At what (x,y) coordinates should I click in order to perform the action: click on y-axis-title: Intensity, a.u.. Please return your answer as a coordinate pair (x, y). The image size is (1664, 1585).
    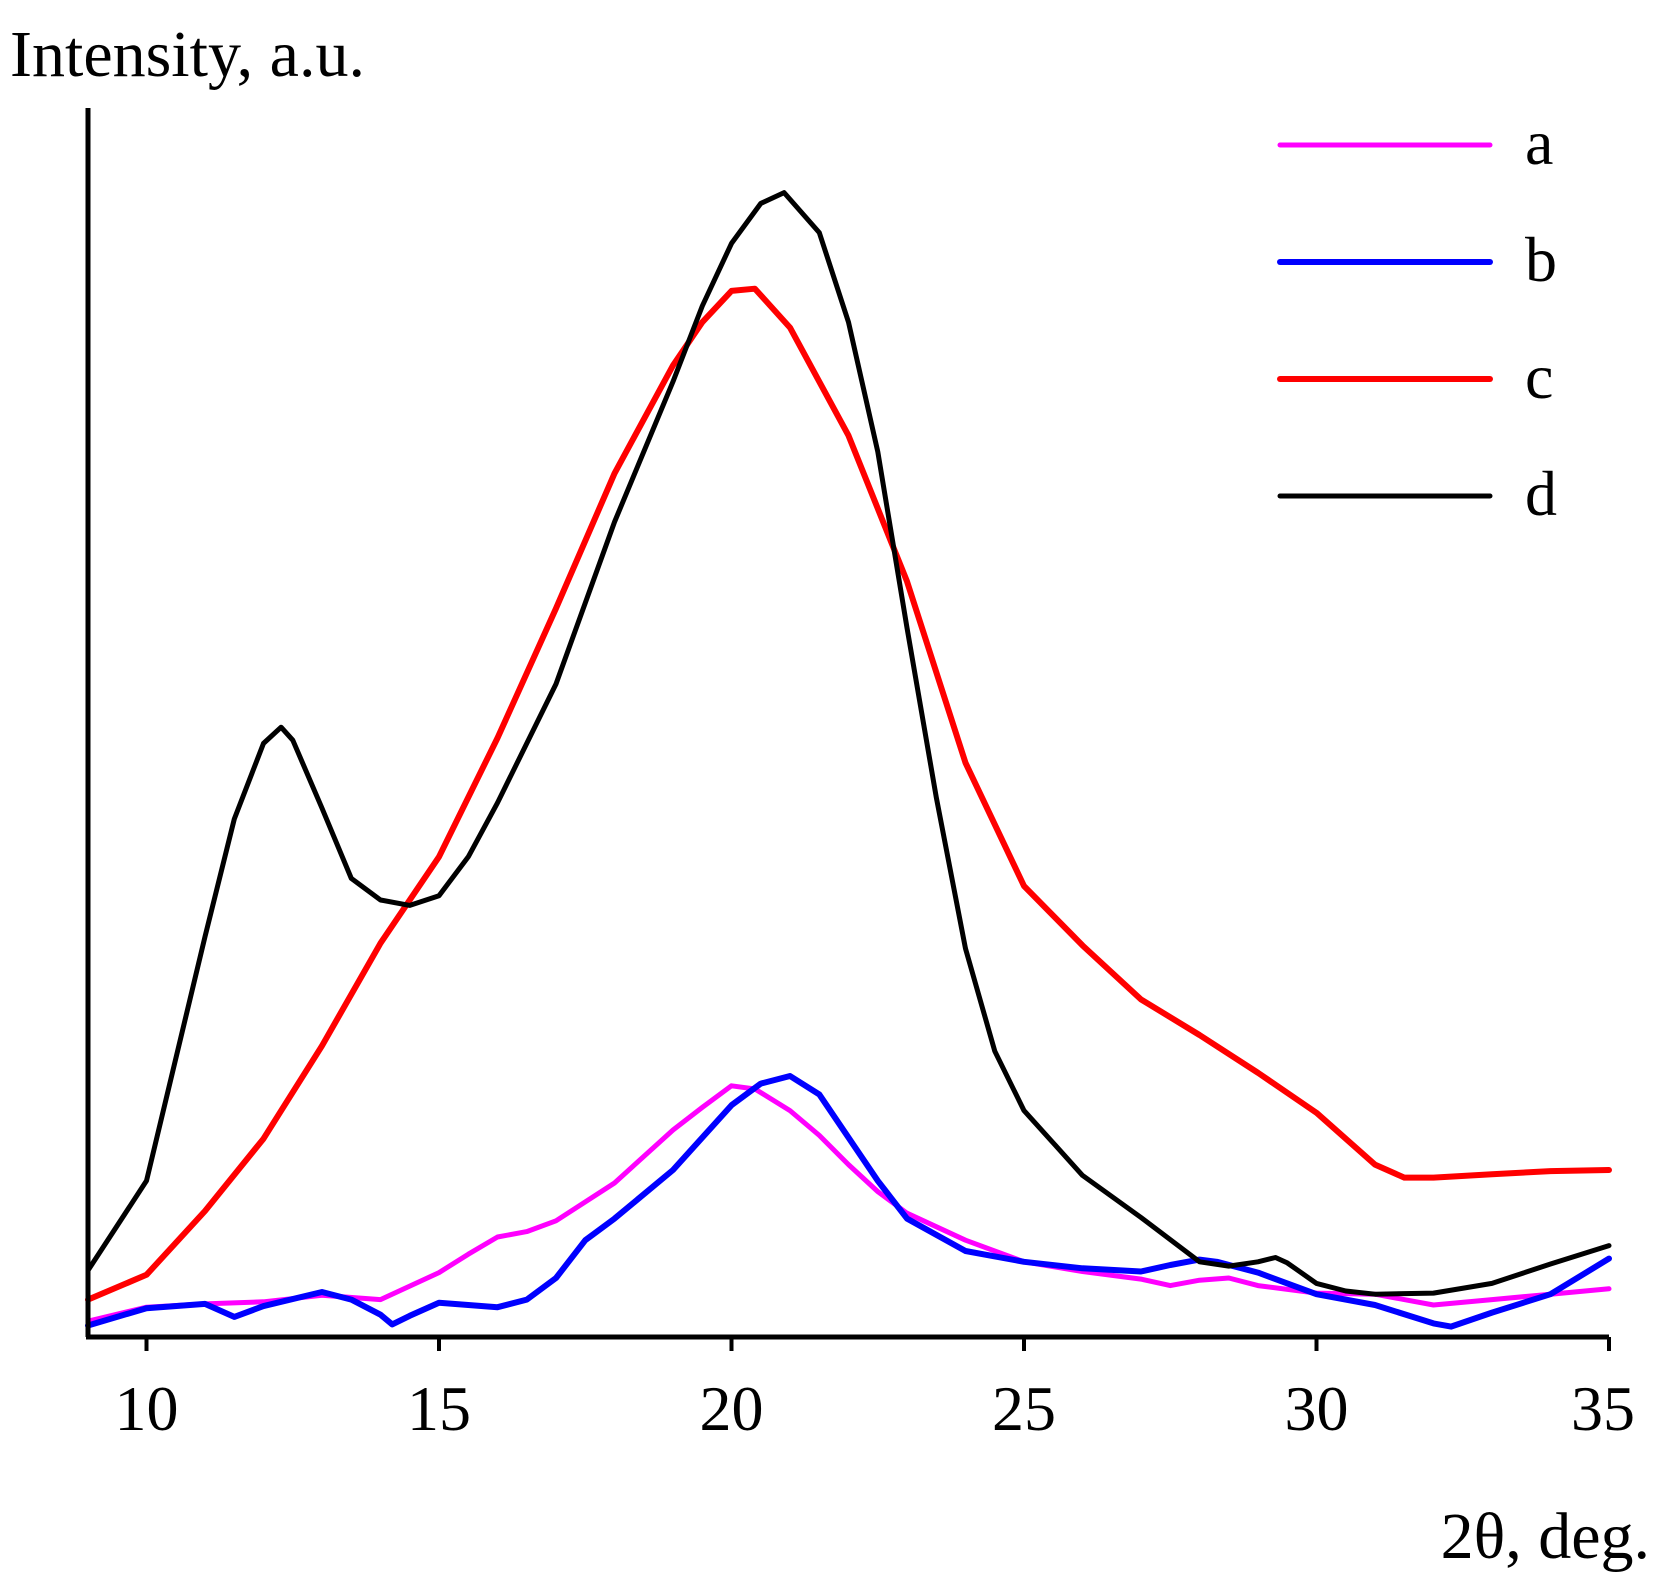
    Looking at the image, I should click on (187, 54).